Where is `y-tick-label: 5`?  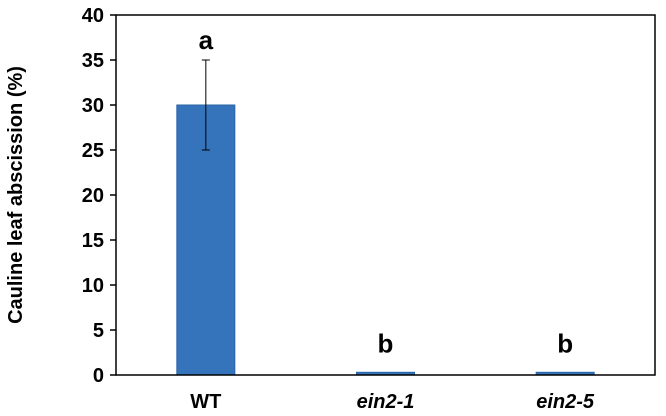 y-tick-label: 5 is located at coordinates (98, 331).